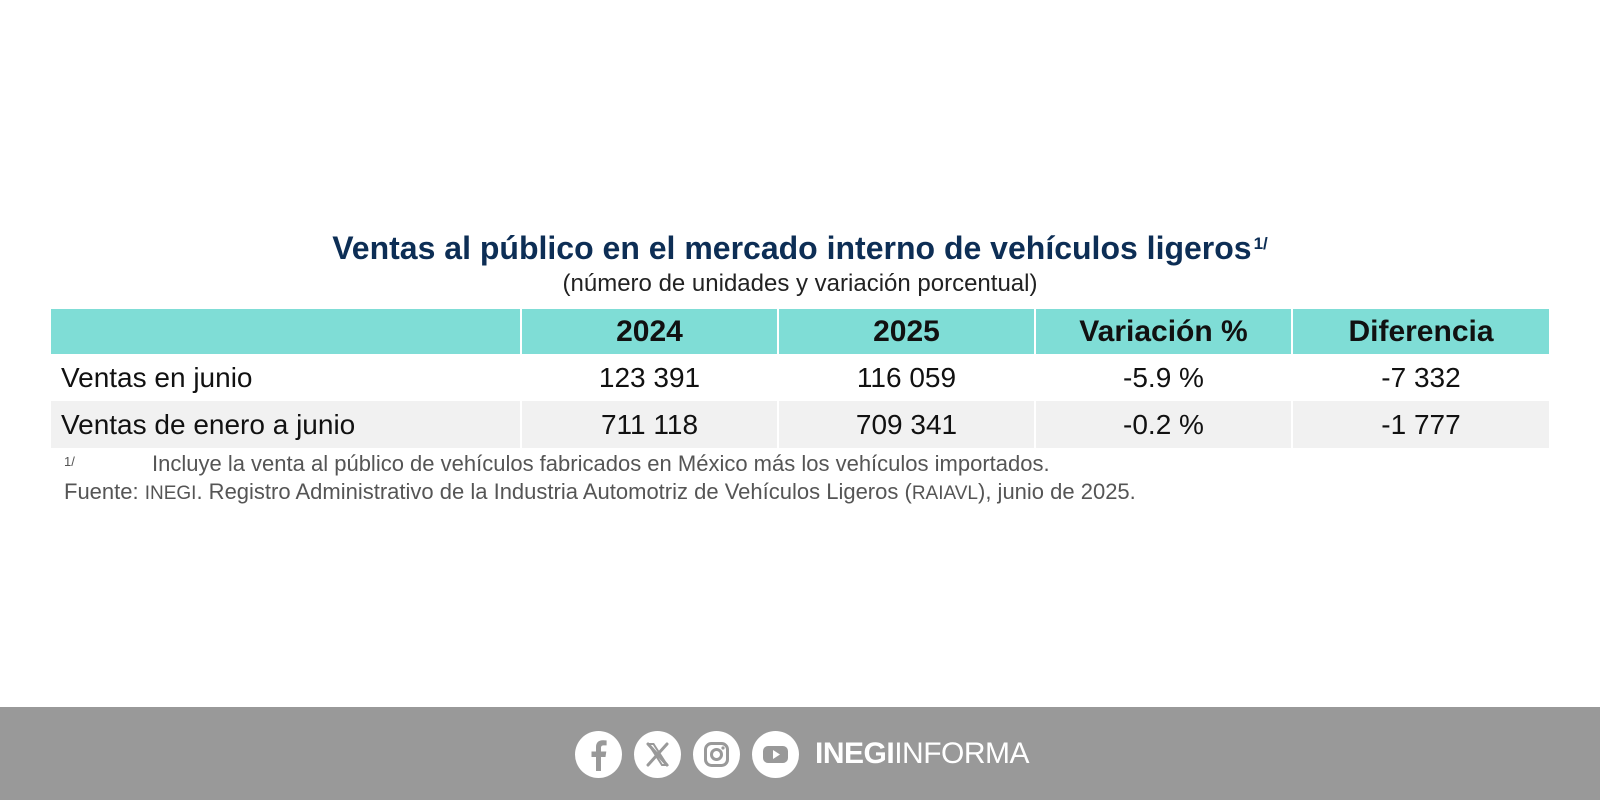 The image size is (1600, 800). I want to click on inegi-informa-logo: INEGIINFORMA, so click(922, 754).